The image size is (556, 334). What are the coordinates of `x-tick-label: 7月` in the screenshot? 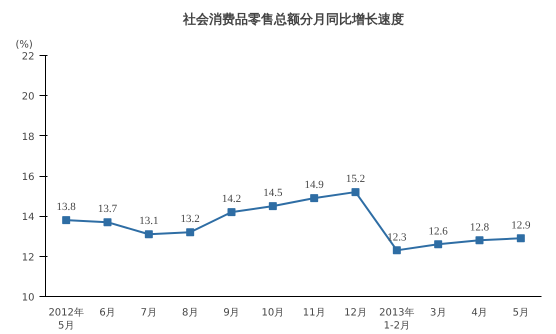 It's located at (149, 313).